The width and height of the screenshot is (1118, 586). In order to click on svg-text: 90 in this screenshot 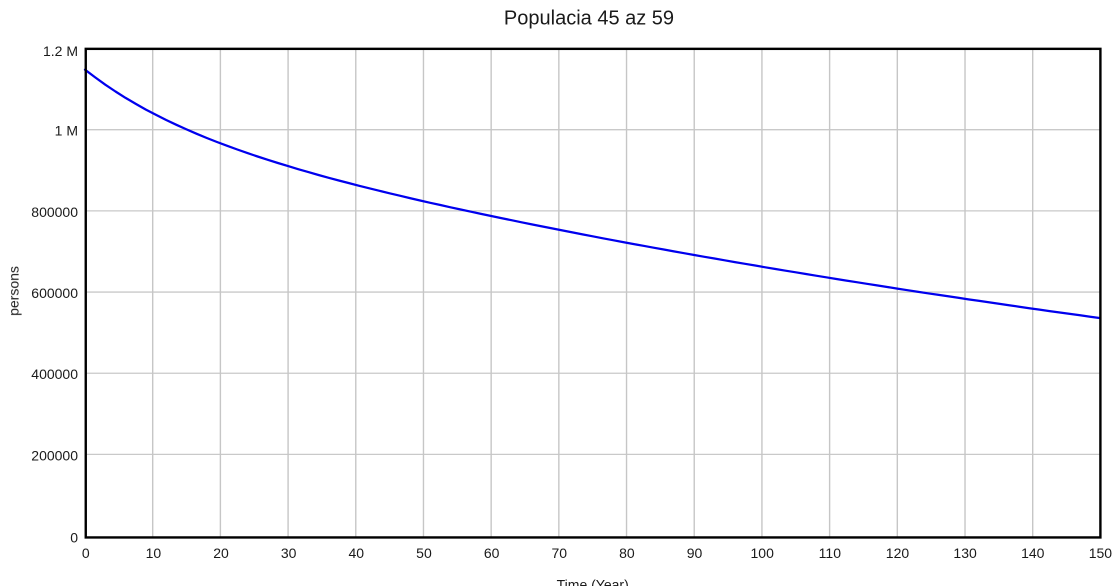, I will do `click(695, 553)`.